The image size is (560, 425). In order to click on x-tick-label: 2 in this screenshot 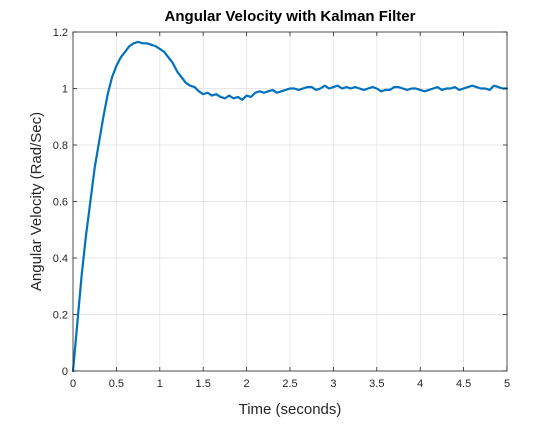, I will do `click(247, 384)`.